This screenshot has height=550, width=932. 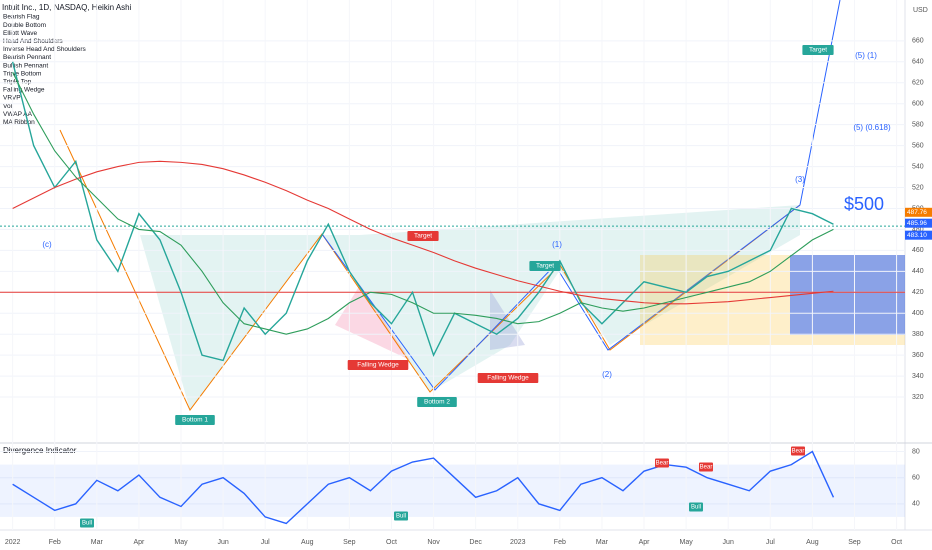 I want to click on annotation: $500, so click(x=864, y=204).